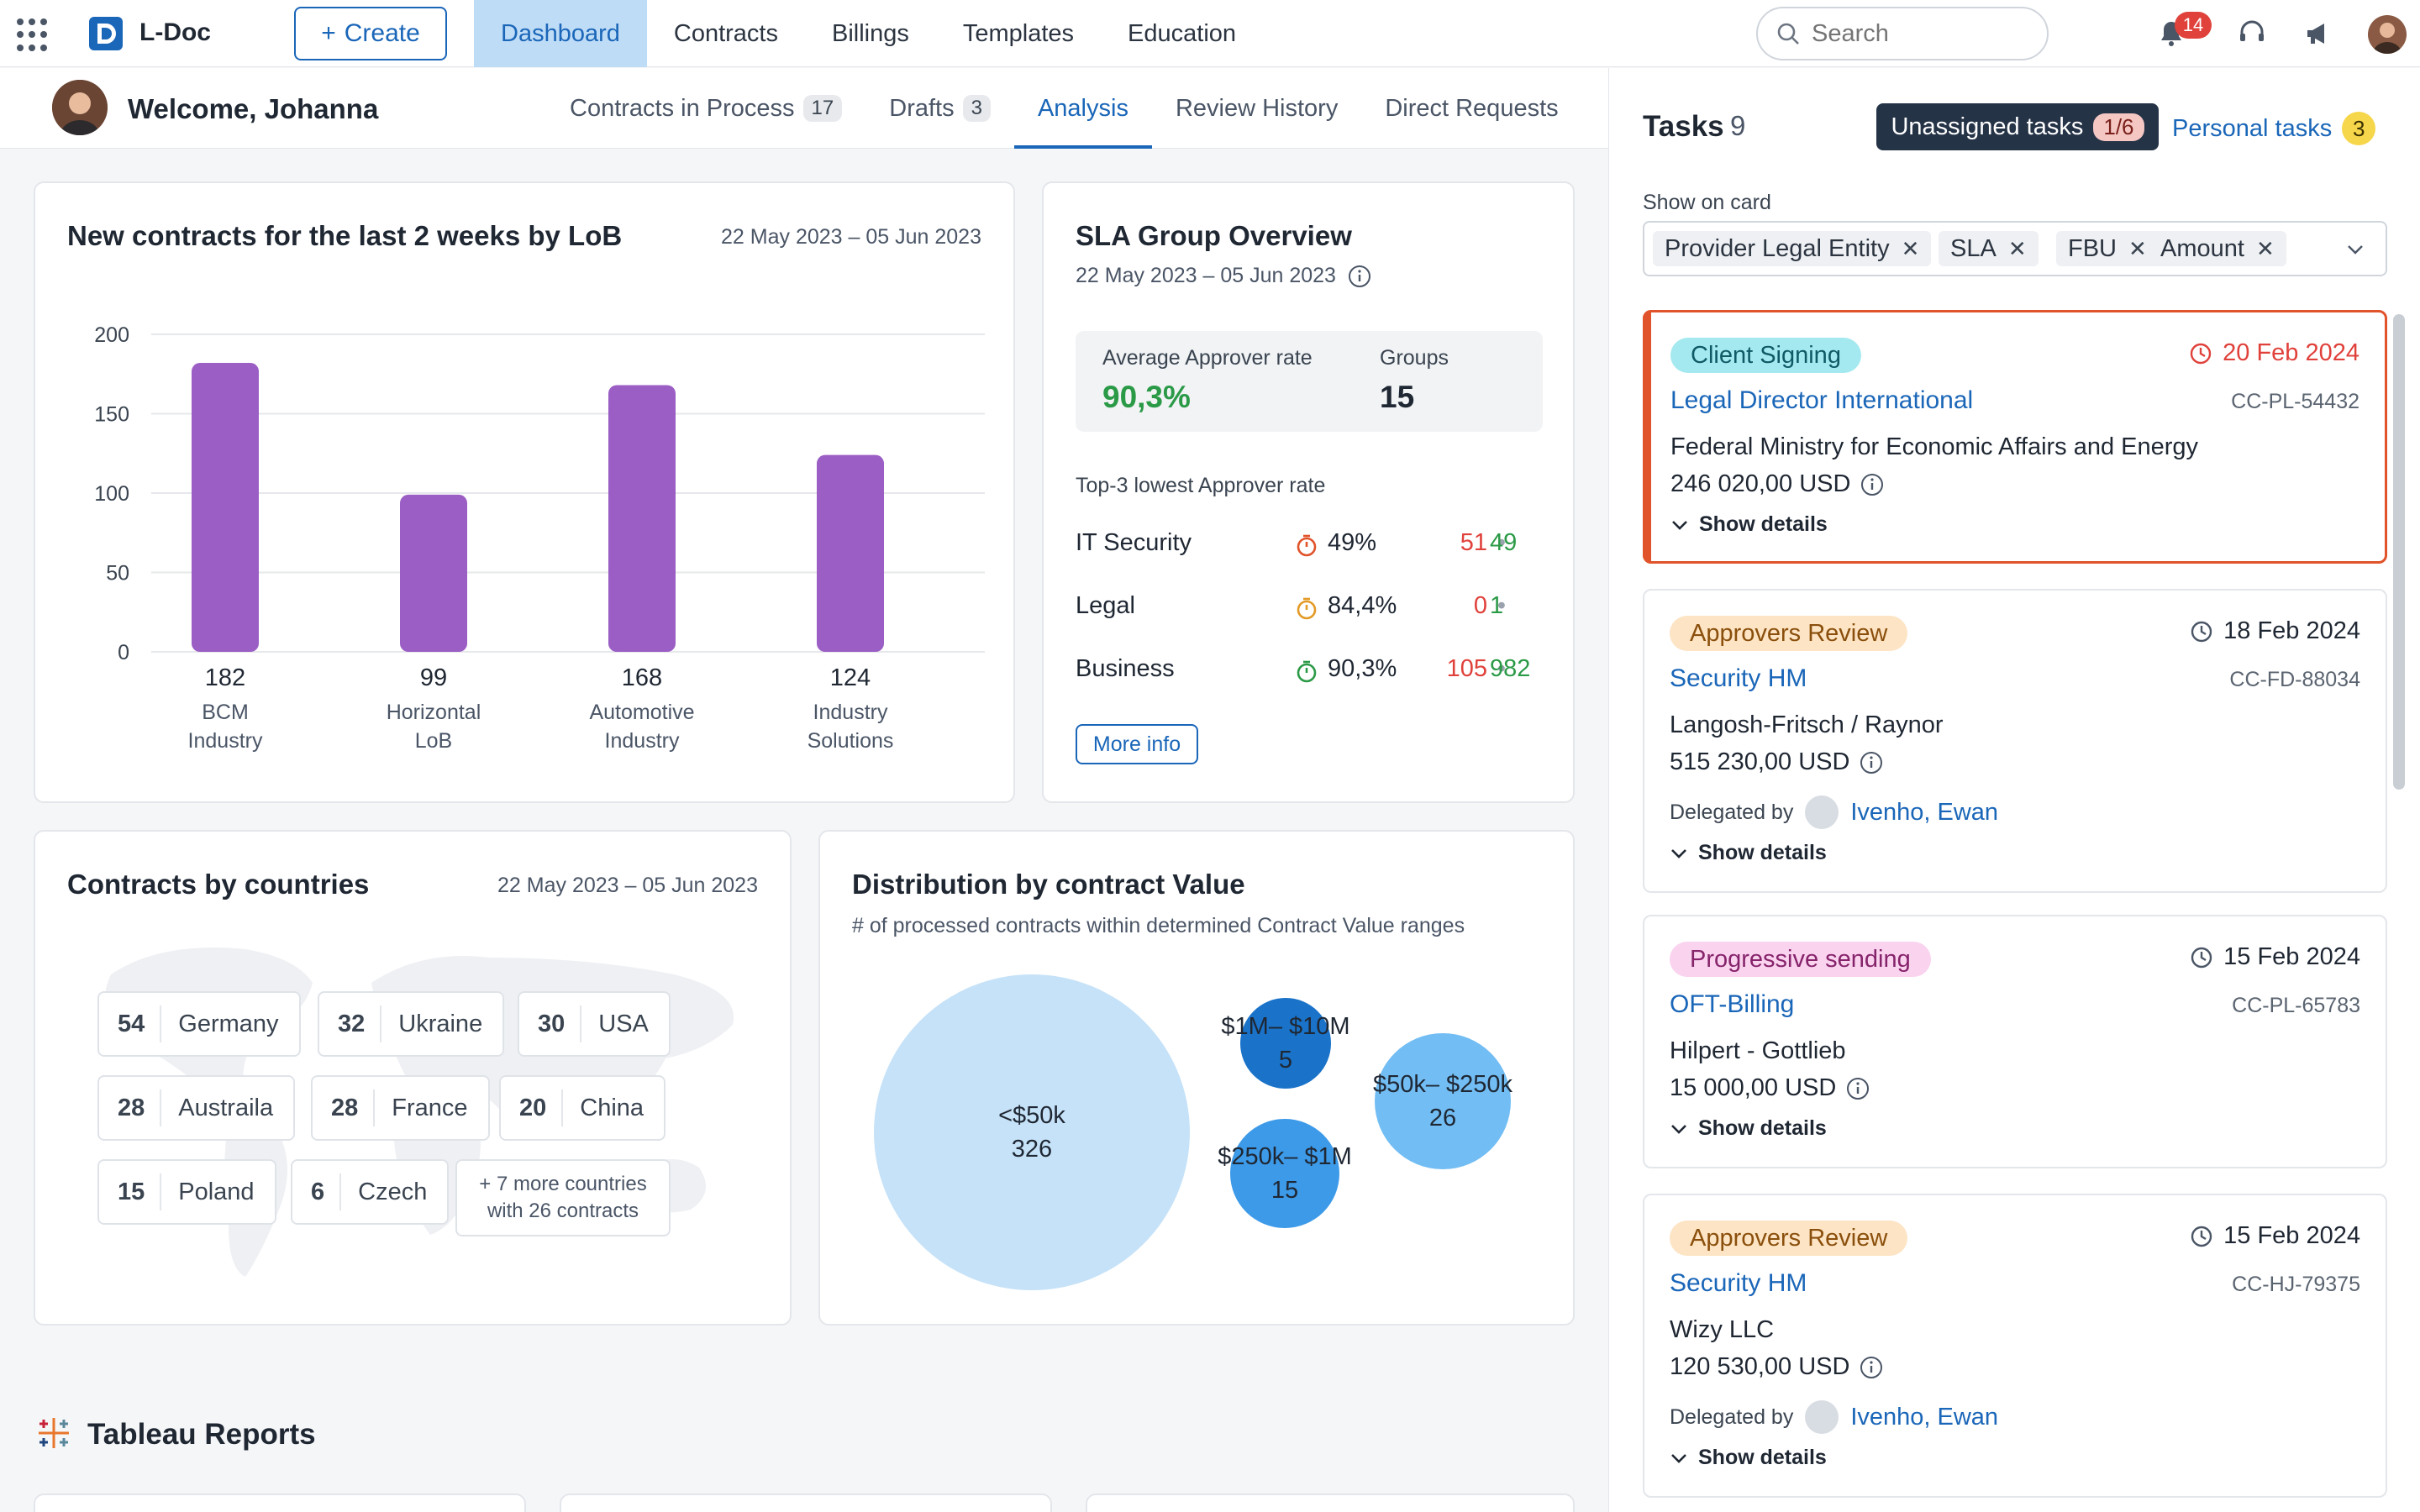 This screenshot has width=2420, height=1512. What do you see at coordinates (2291, 1235) in the screenshot?
I see `due-date-text: 15 Feb 2024` at bounding box center [2291, 1235].